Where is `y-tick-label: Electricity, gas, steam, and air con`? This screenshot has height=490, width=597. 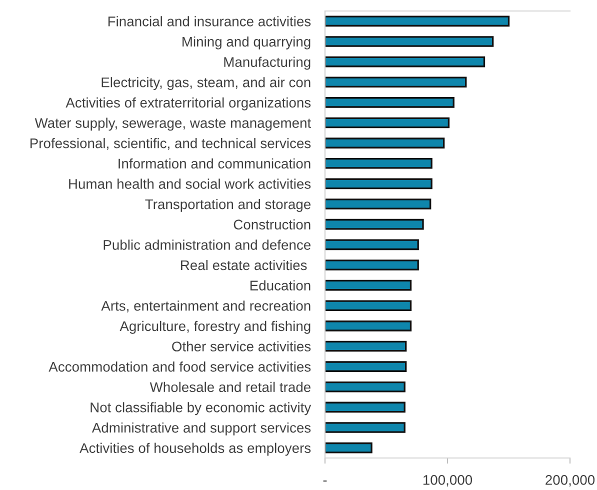
y-tick-label: Electricity, gas, steam, and air con is located at coordinates (206, 83).